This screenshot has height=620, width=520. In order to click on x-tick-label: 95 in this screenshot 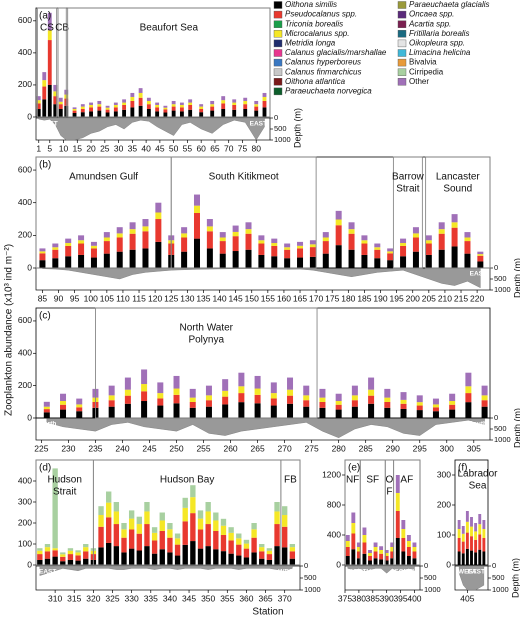, I will do `click(75, 298)`.